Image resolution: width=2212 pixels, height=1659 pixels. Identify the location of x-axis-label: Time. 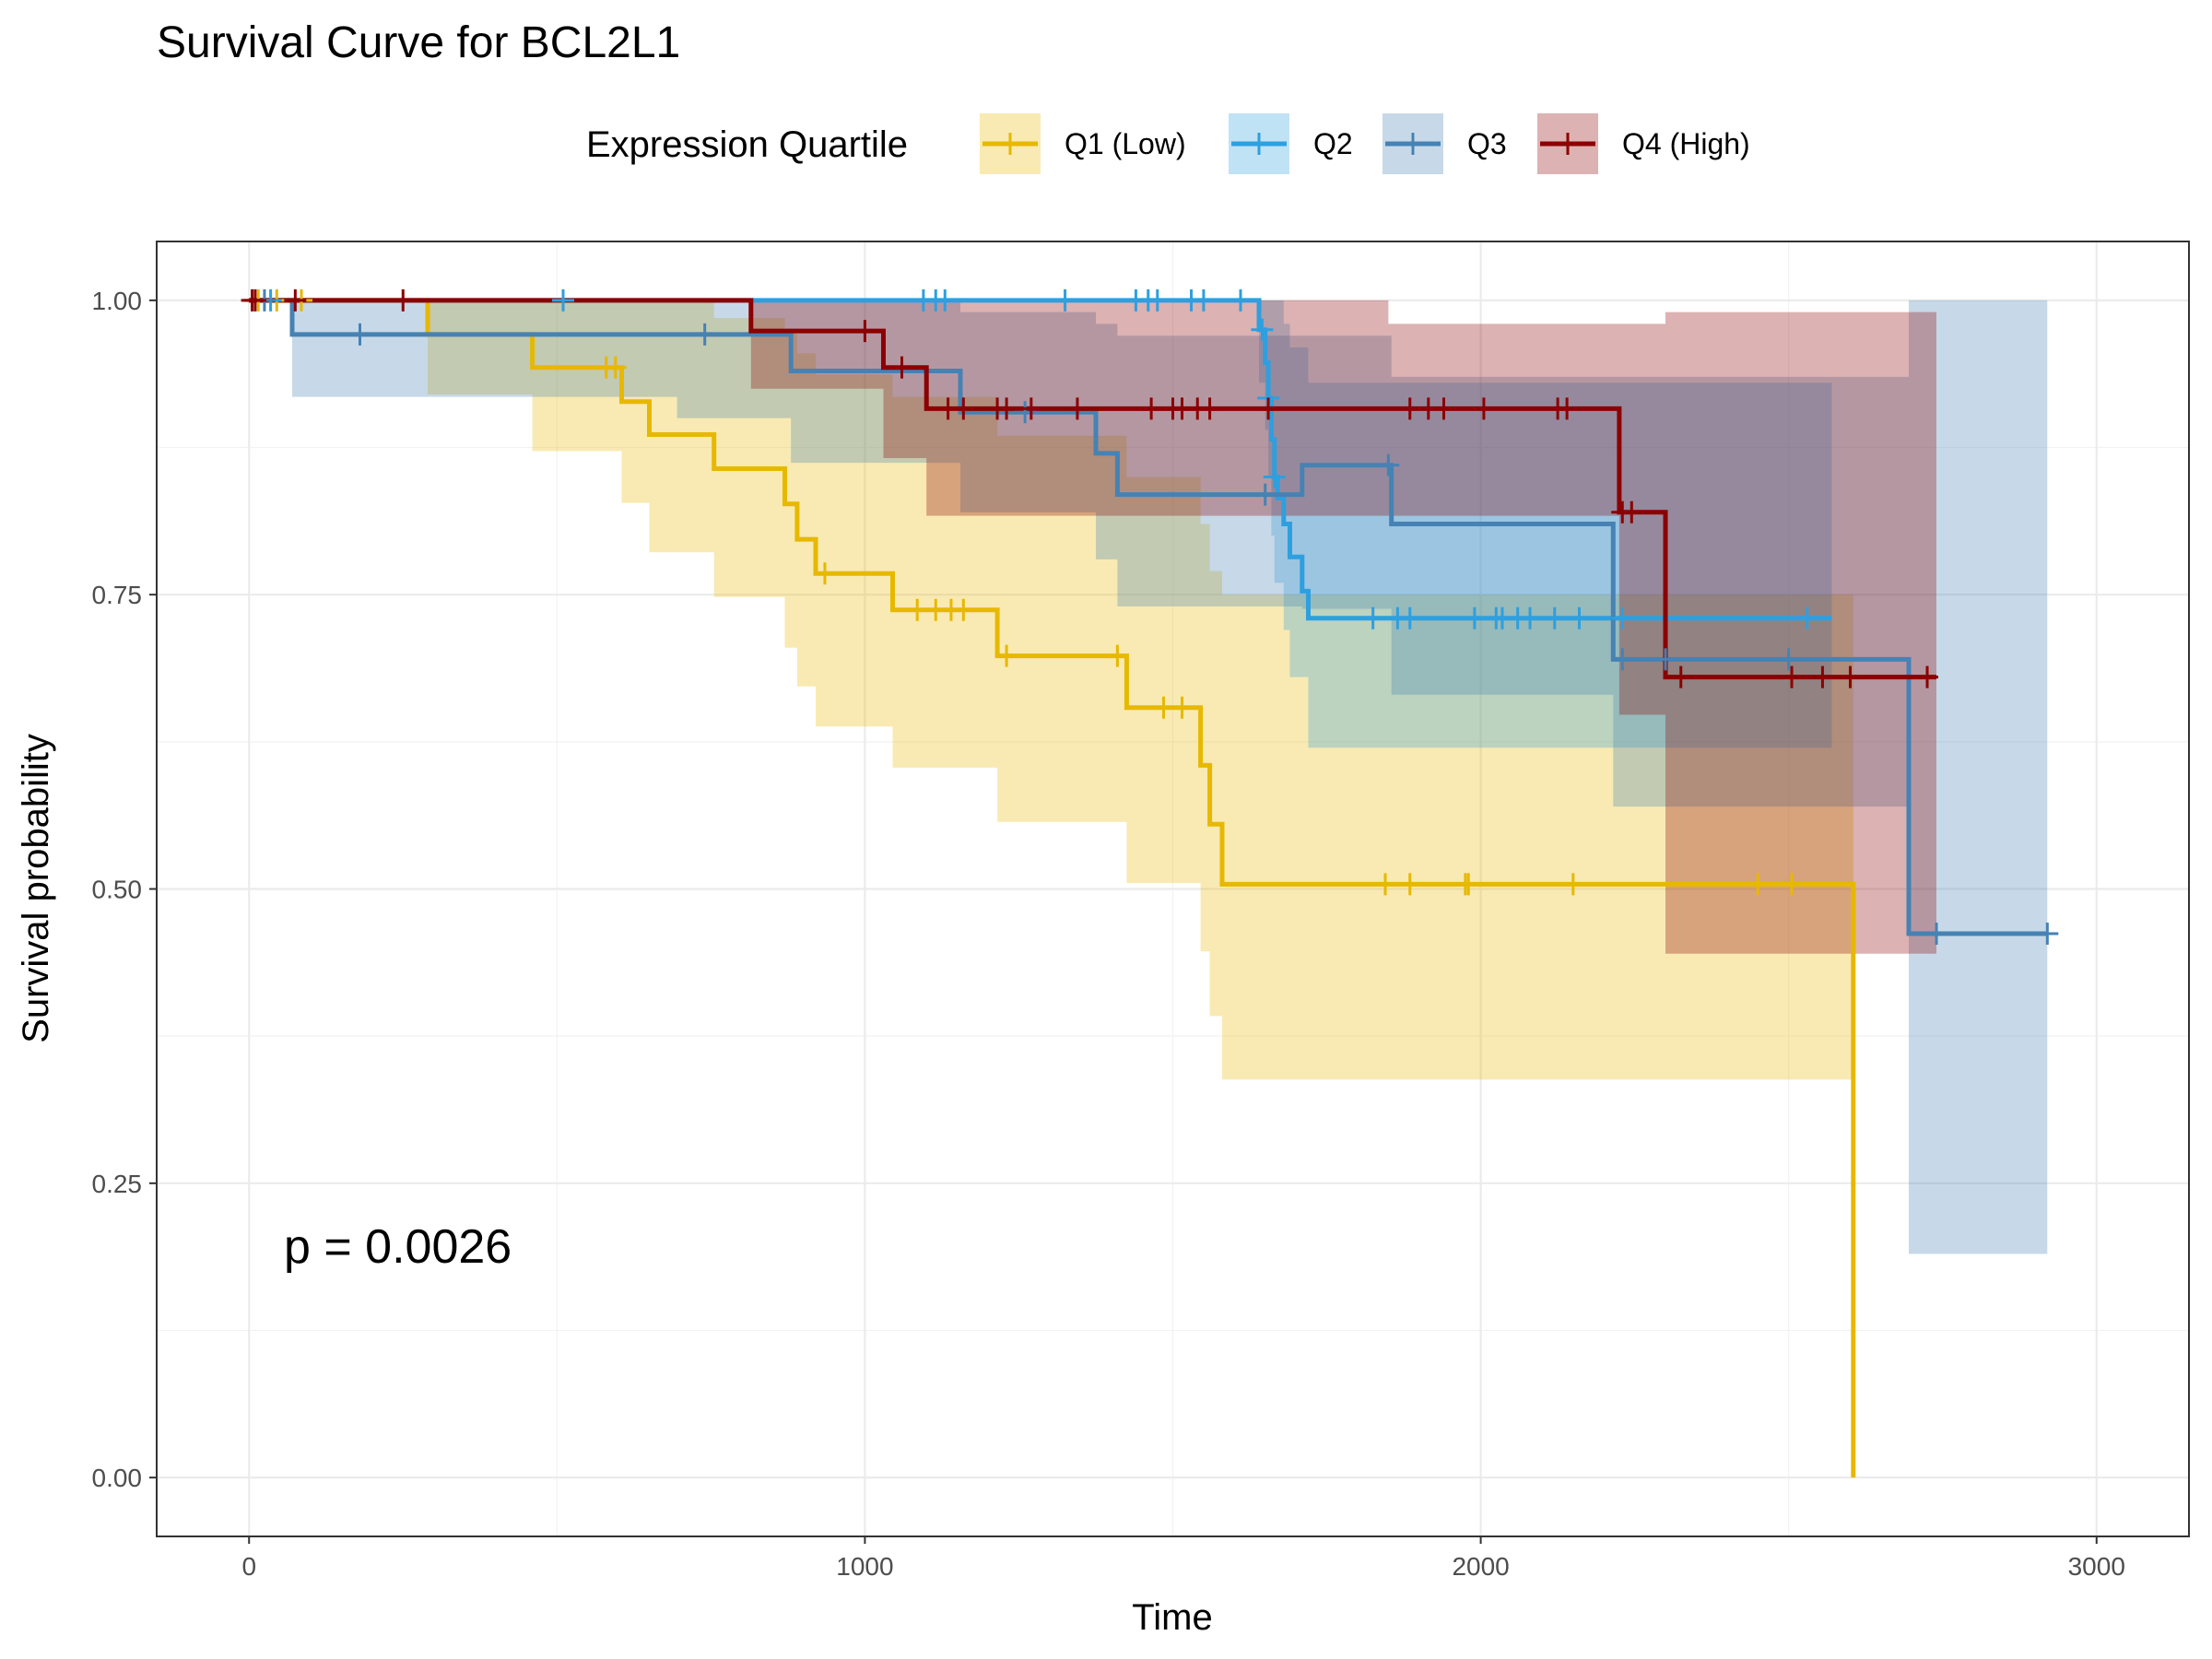
(1172, 1617).